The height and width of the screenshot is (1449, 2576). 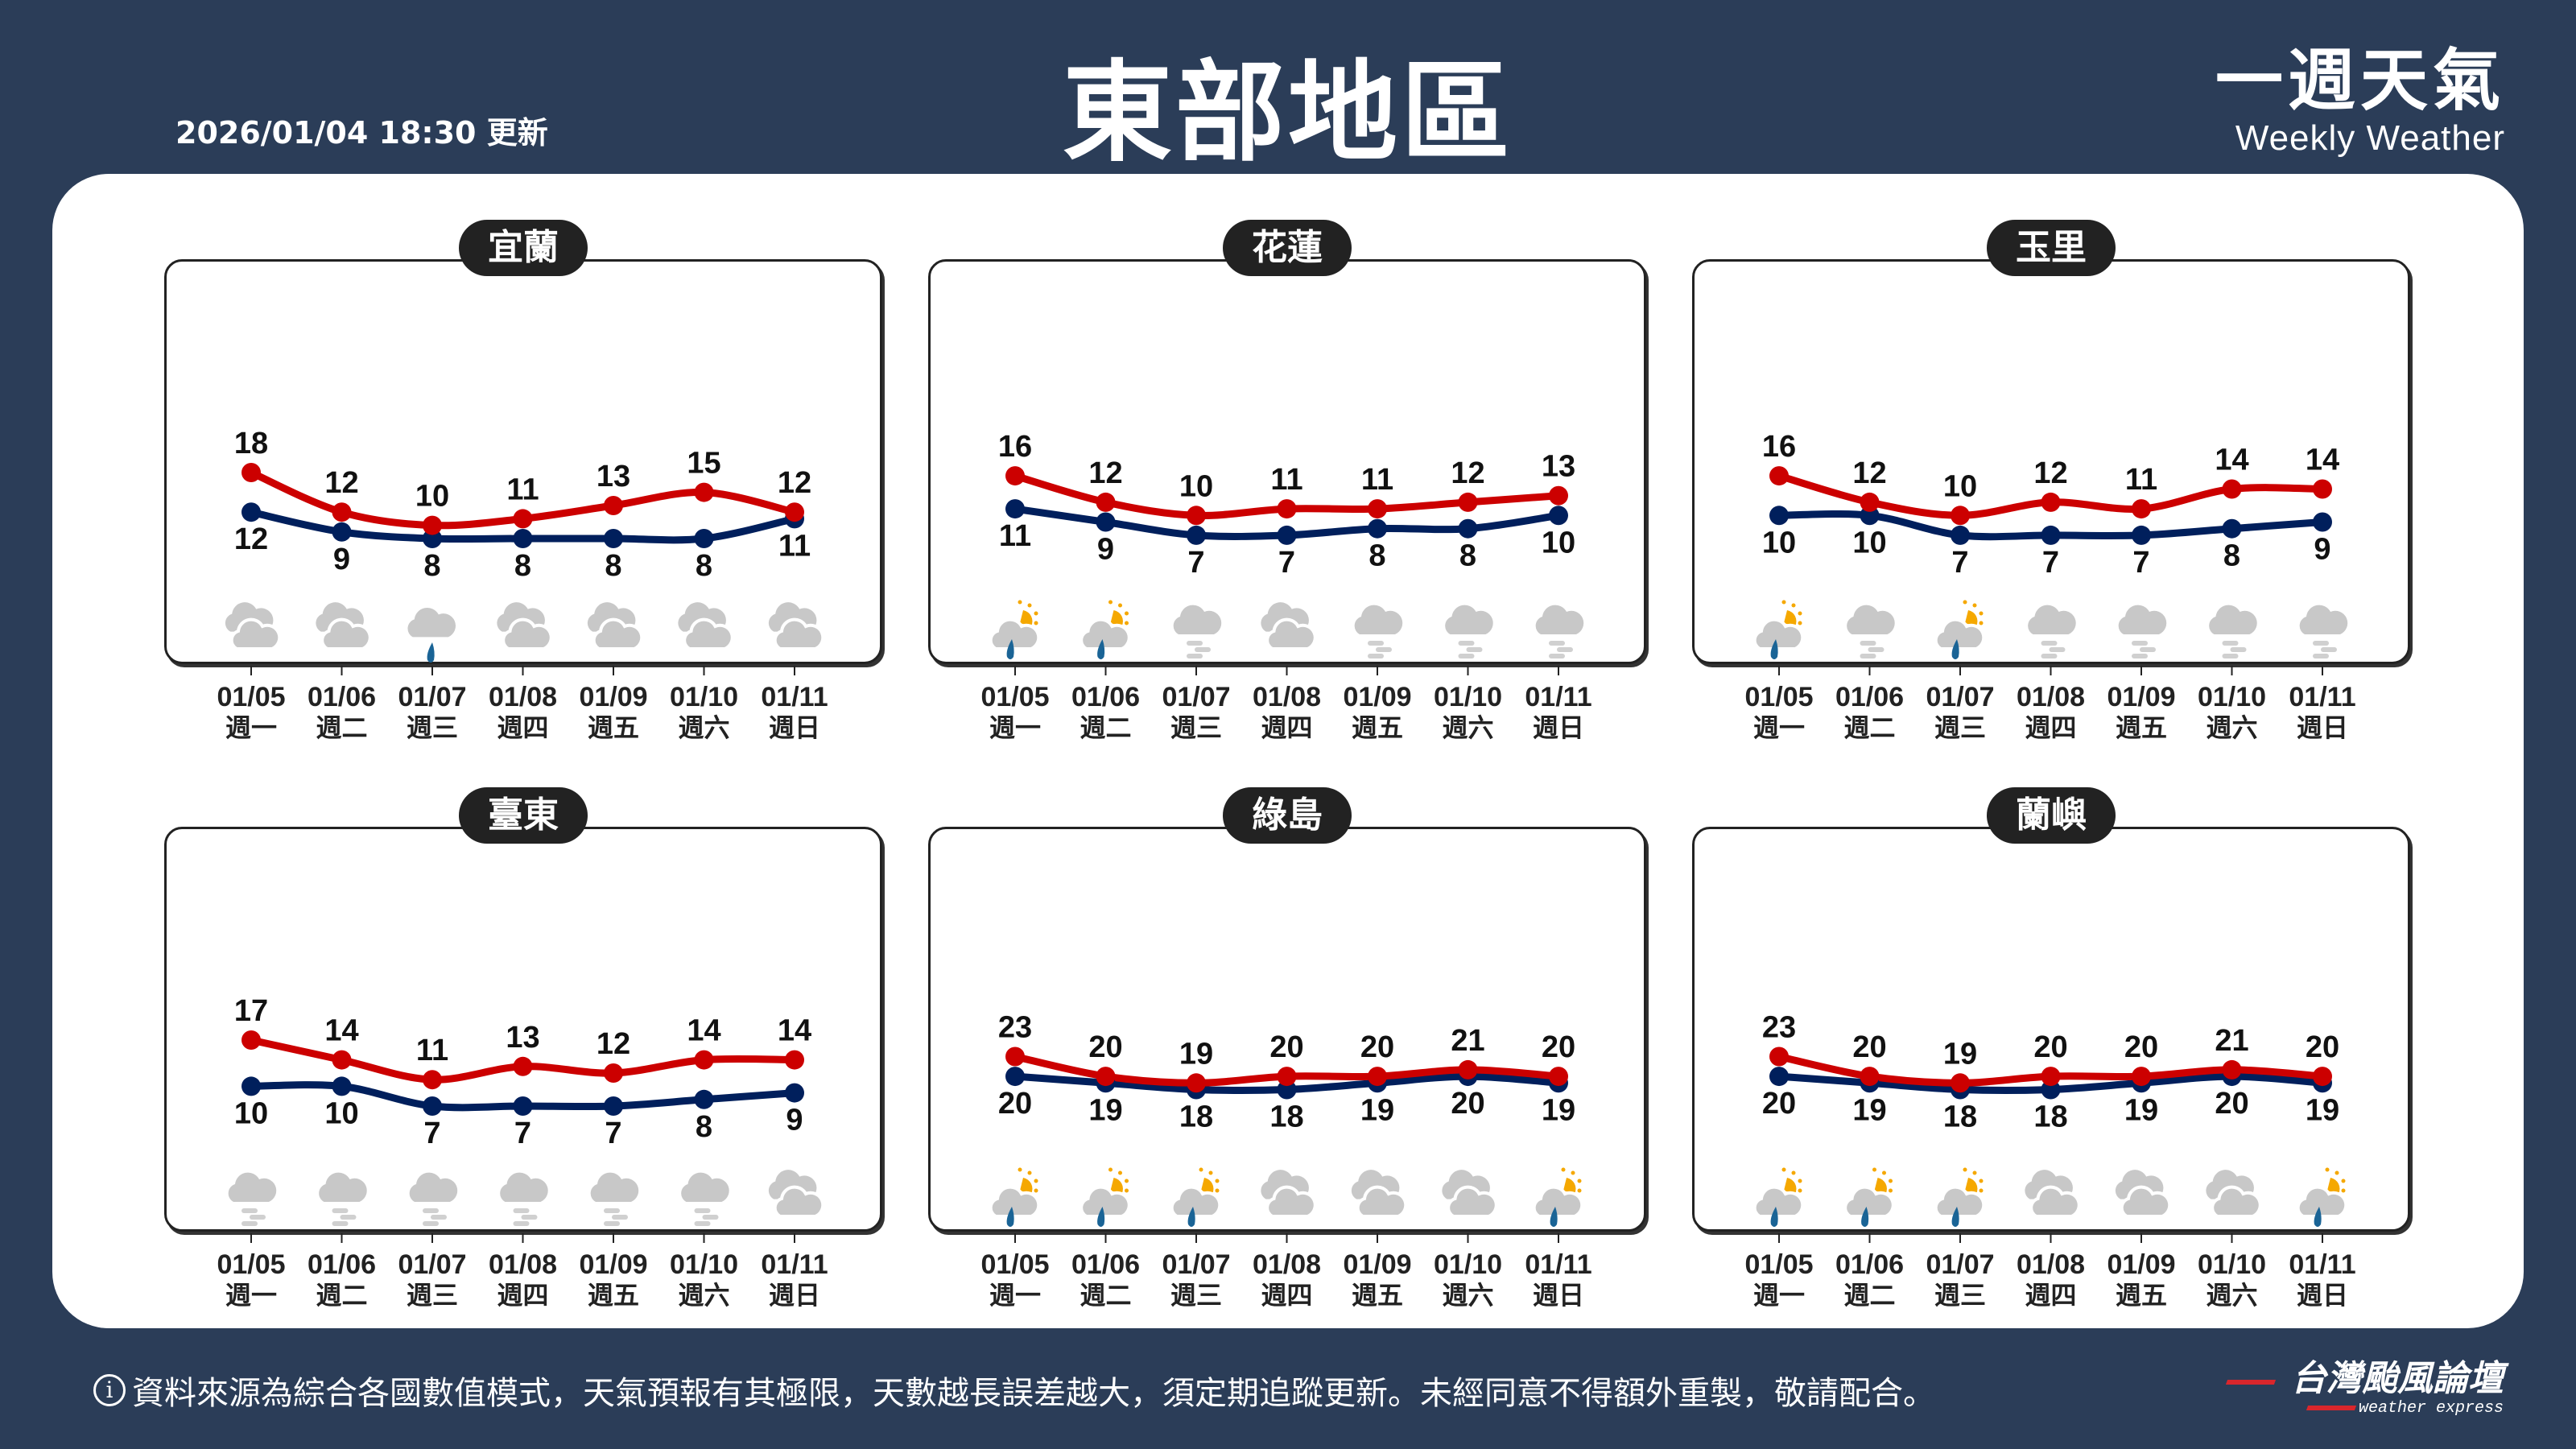 I want to click on weekday-label: 週三, so click(x=1960, y=1295).